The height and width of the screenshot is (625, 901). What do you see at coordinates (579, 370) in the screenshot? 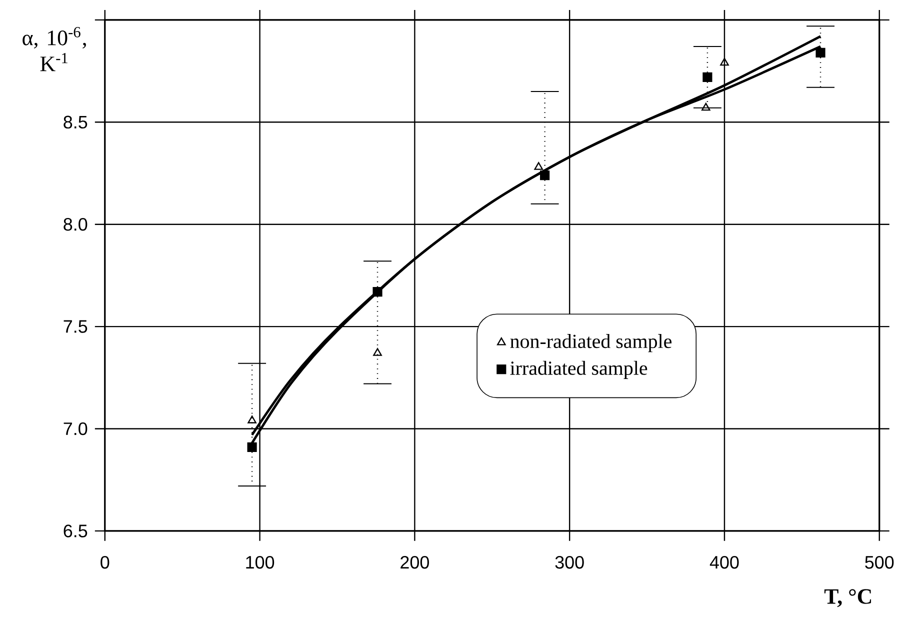
I see `legend-label: irradiated sample` at bounding box center [579, 370].